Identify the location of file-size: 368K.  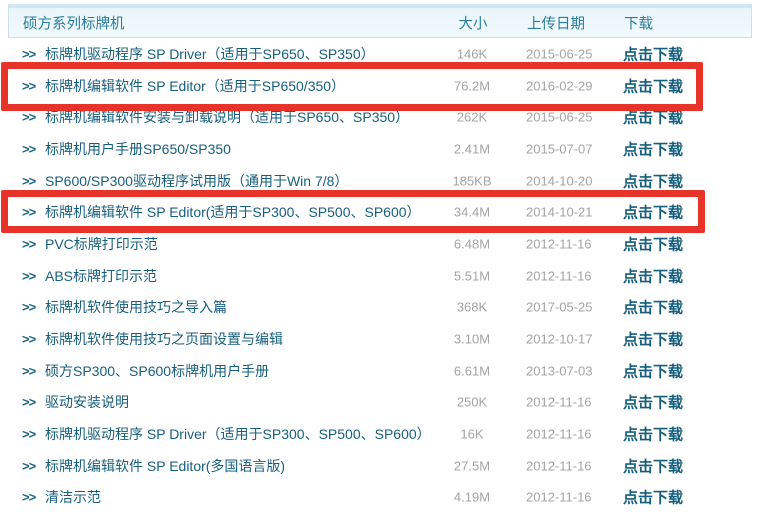
(472, 307).